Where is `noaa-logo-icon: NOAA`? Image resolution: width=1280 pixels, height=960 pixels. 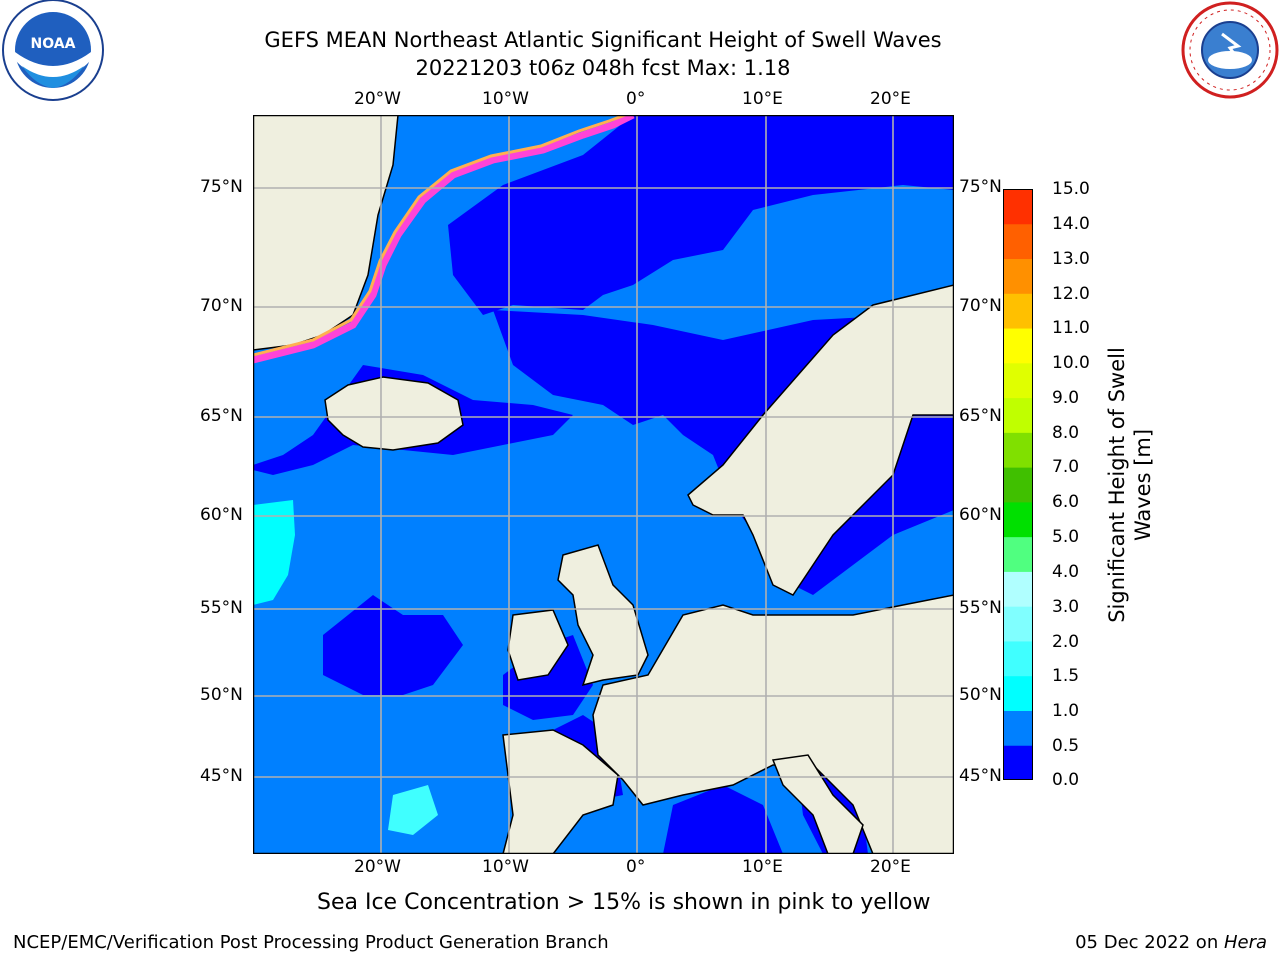 noaa-logo-icon: NOAA is located at coordinates (53, 50).